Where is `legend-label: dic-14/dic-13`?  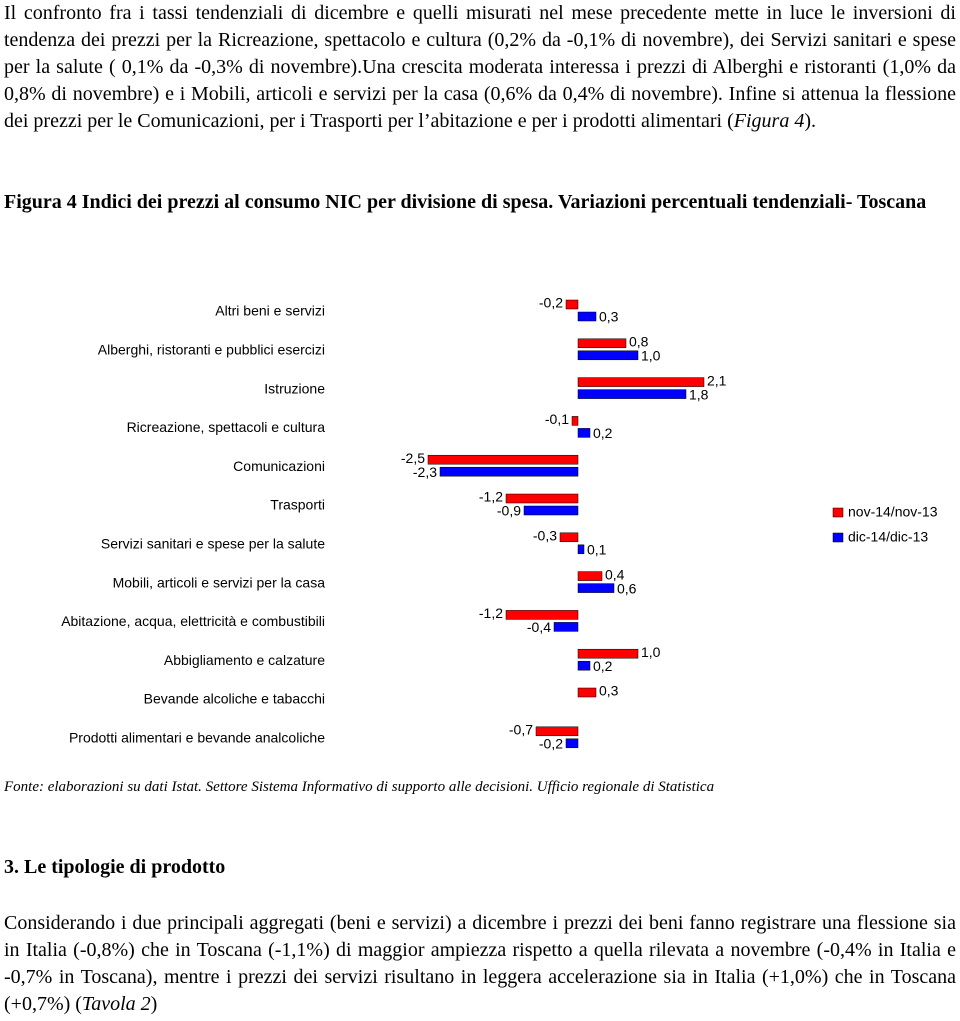 legend-label: dic-14/dic-13 is located at coordinates (888, 537).